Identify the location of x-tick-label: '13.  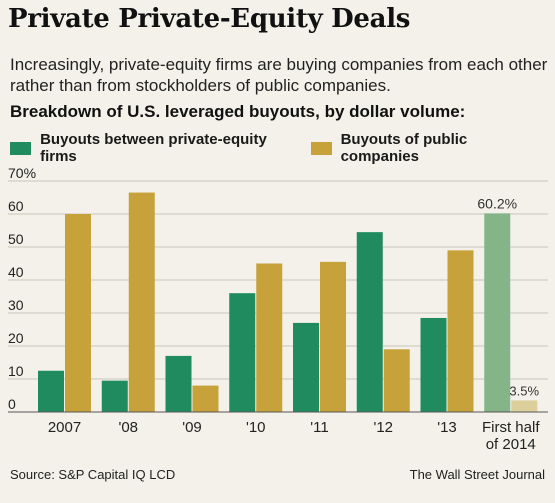
(447, 427).